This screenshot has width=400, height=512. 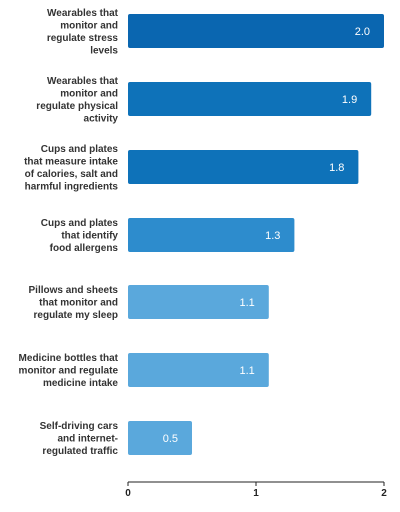 I want to click on category-label-line: regulate physical, so click(x=77, y=106).